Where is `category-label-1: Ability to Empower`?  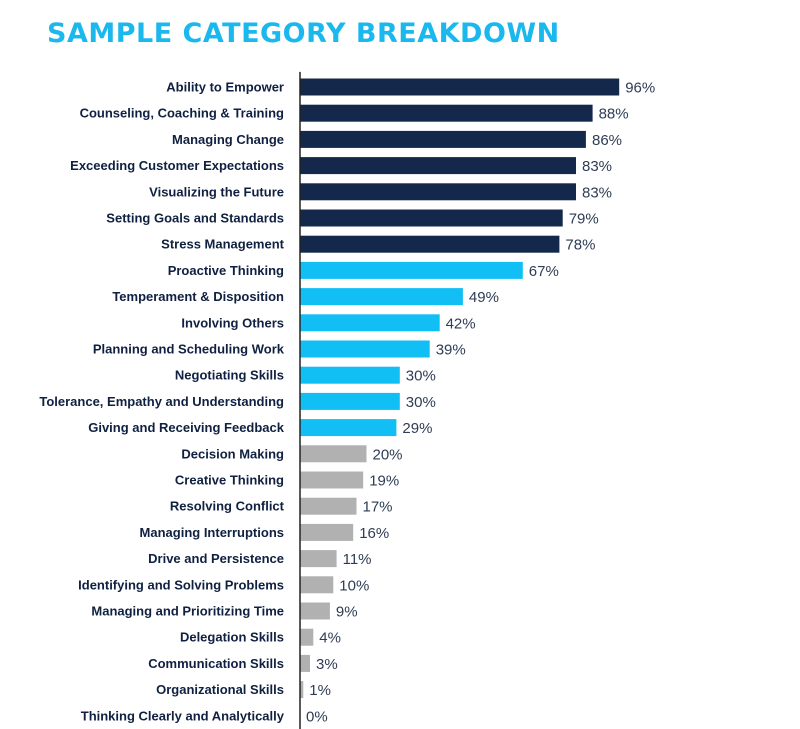 category-label-1: Ability to Empower is located at coordinates (225, 87).